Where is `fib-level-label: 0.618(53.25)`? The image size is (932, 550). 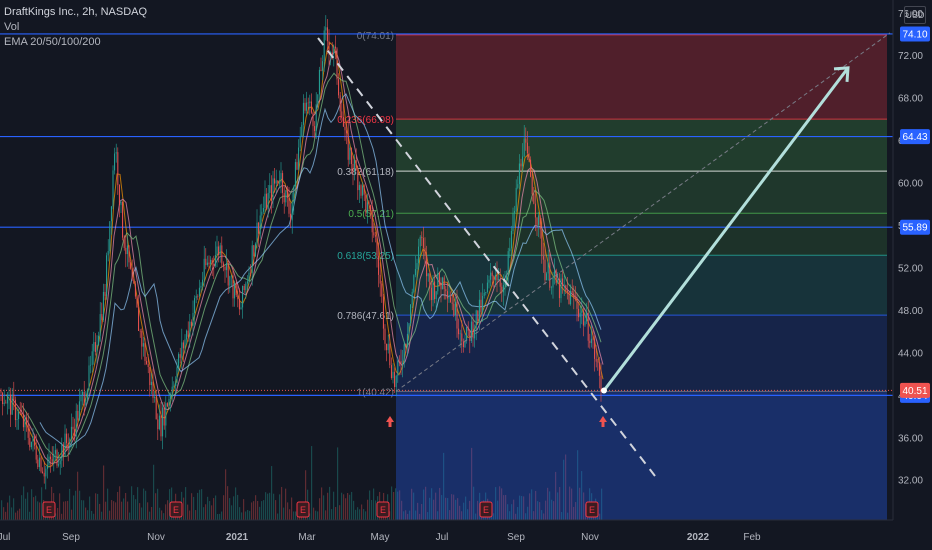
fib-level-label: 0.618(53.25) is located at coordinates (365, 256).